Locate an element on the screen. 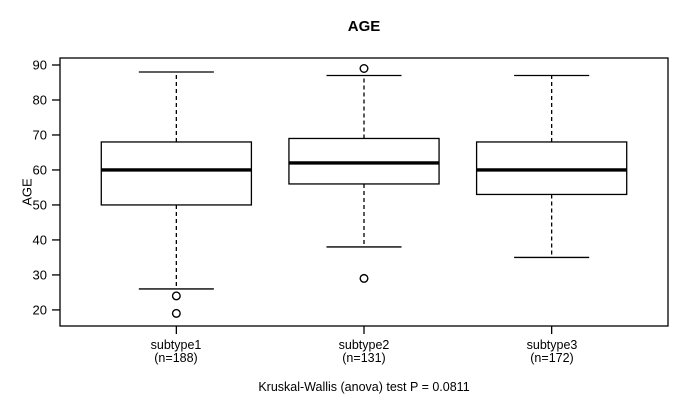  y-tick-label: 20 is located at coordinates (40, 309).